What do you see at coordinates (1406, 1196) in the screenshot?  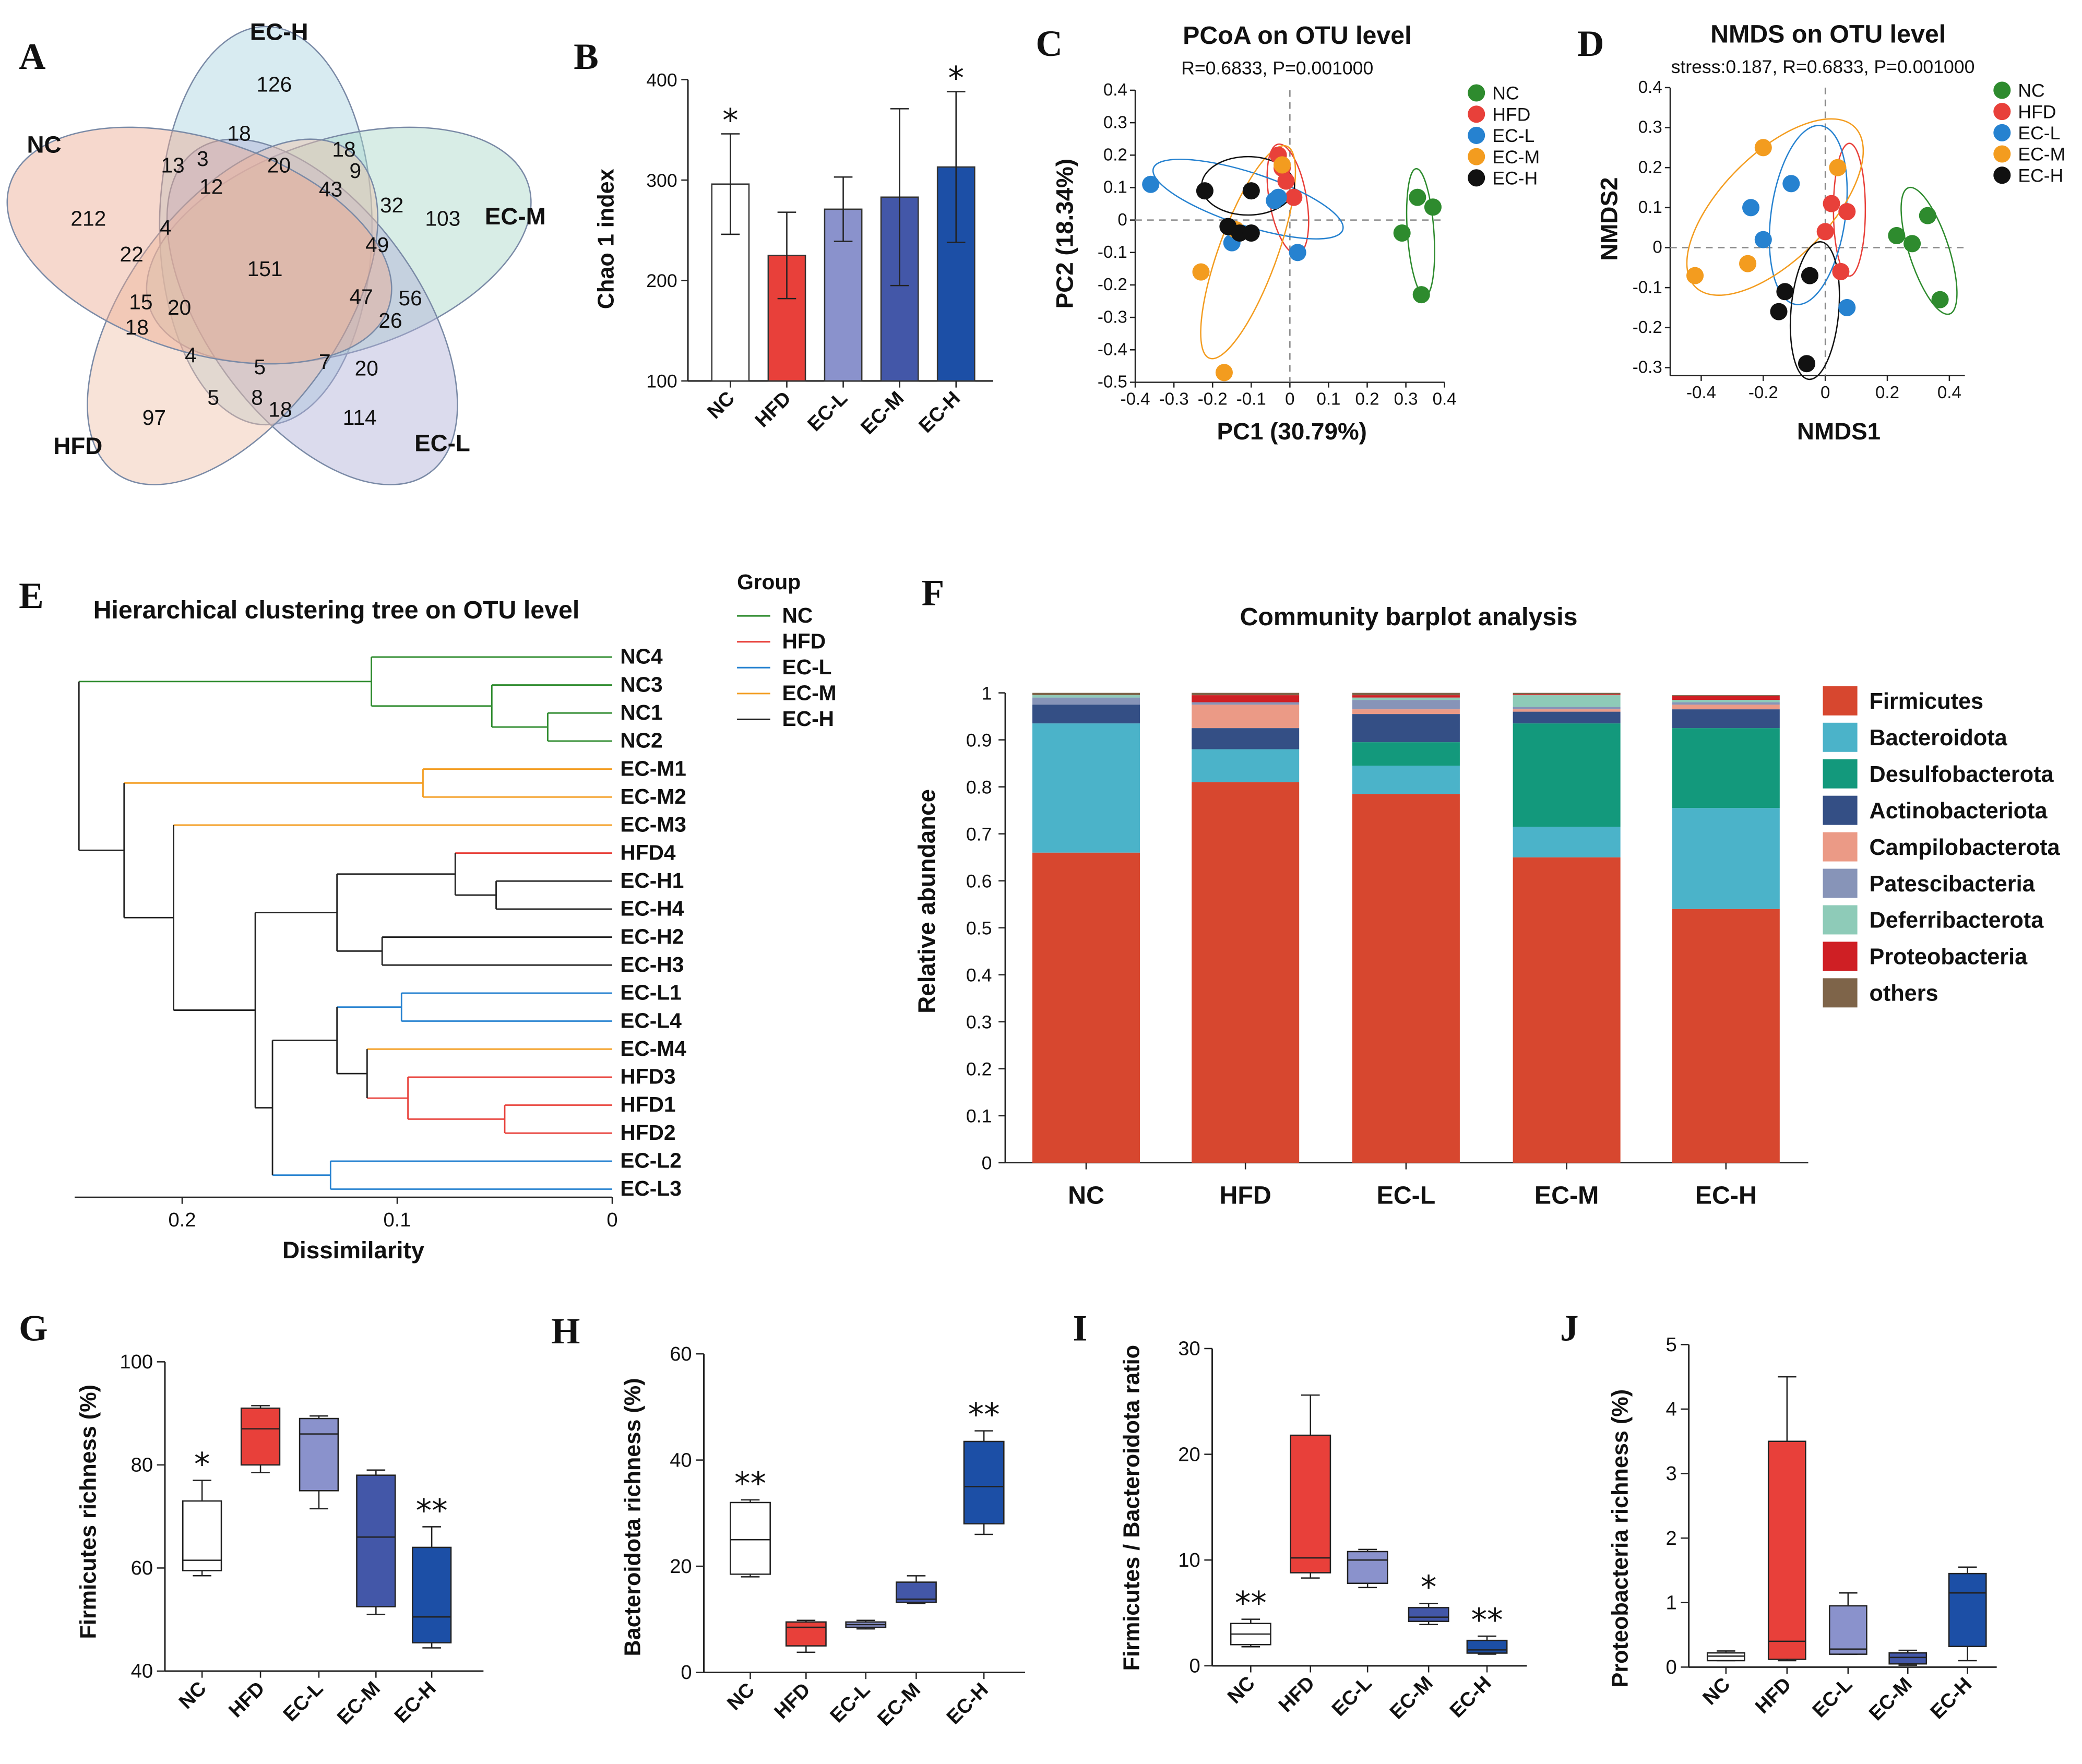 I see `x-tick-label: EC-L` at bounding box center [1406, 1196].